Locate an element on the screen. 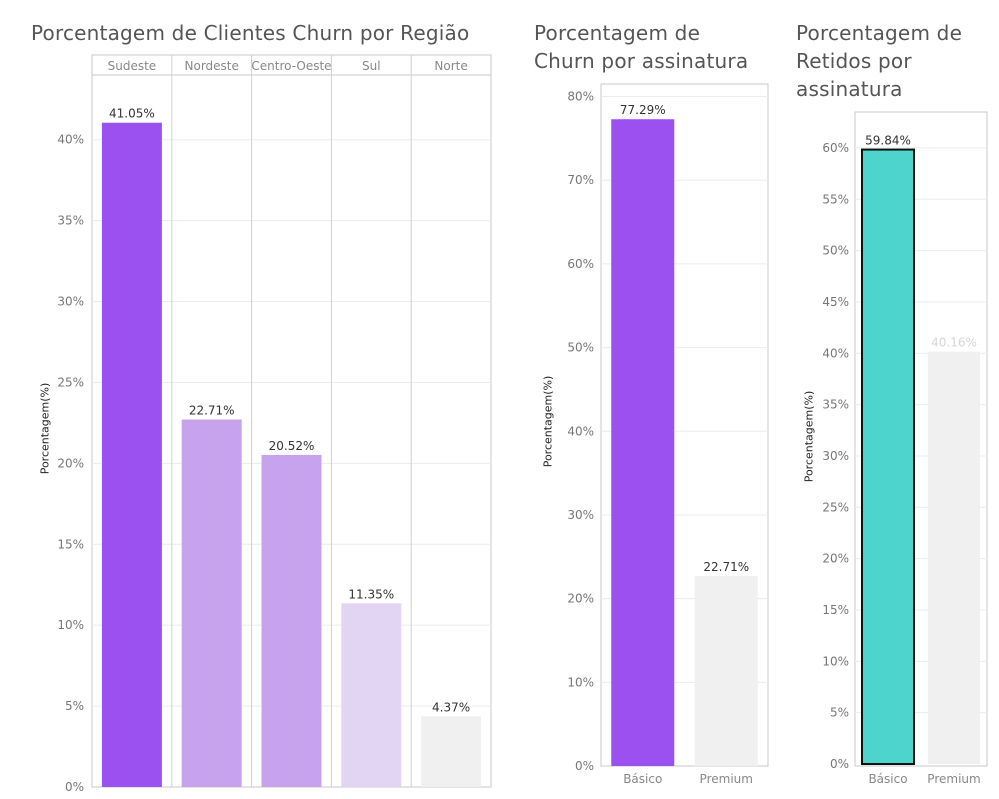 The image size is (999, 799). y-tick-label-0-0: 0% is located at coordinates (74, 787).